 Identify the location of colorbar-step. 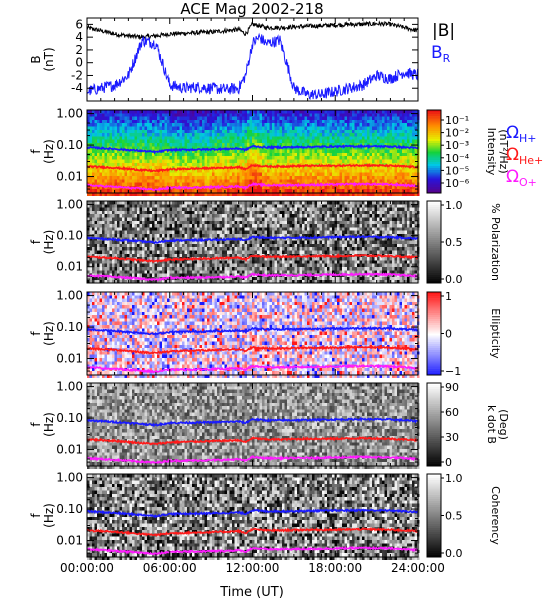
(434, 121).